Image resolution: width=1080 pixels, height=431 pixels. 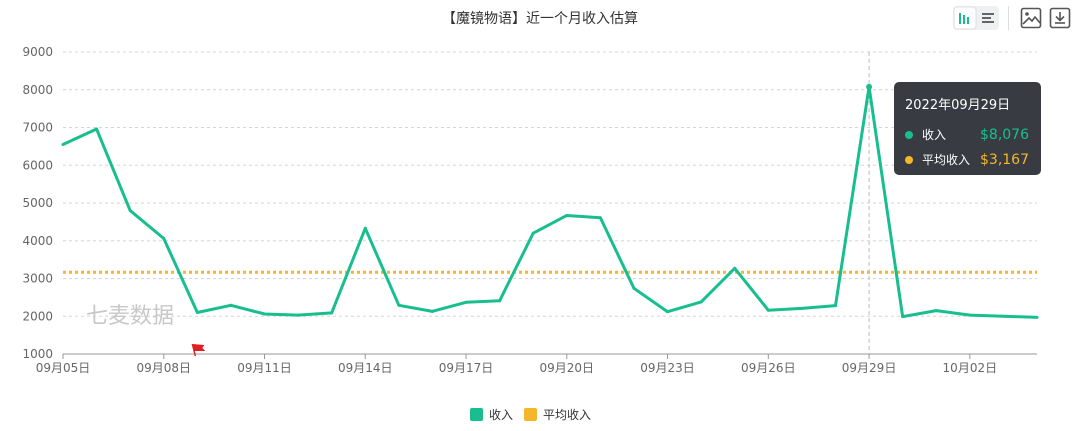 I want to click on x-tick-label: 09月20日, so click(x=567, y=368).